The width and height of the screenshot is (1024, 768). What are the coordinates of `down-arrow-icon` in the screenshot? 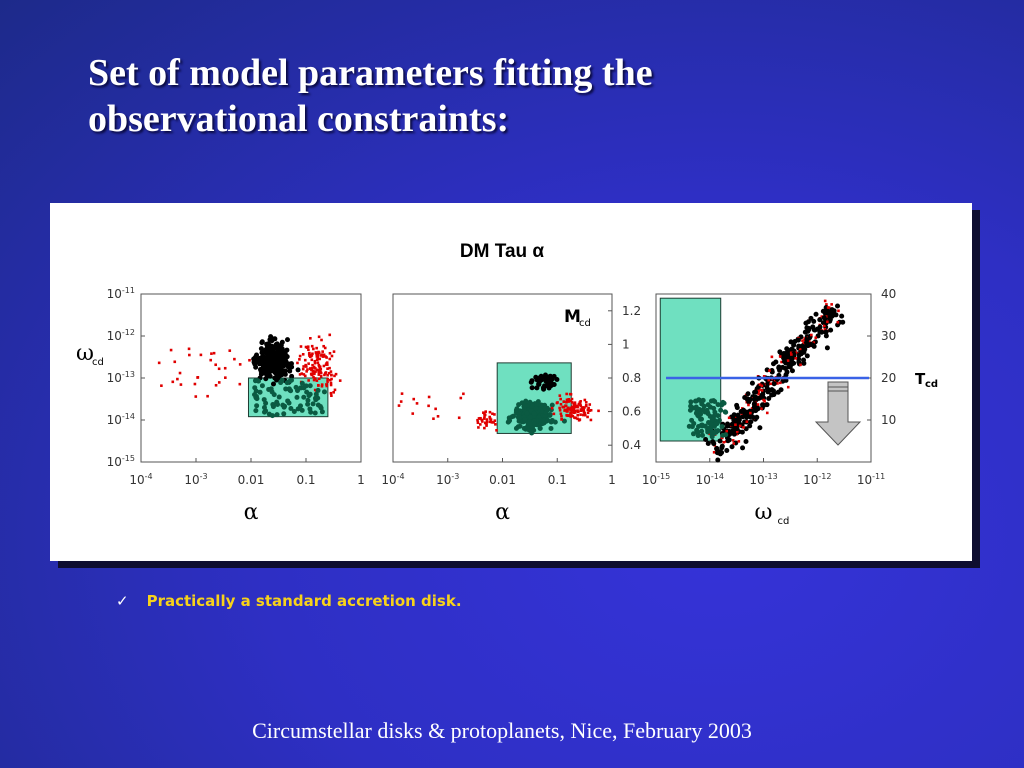 It's located at (838, 413).